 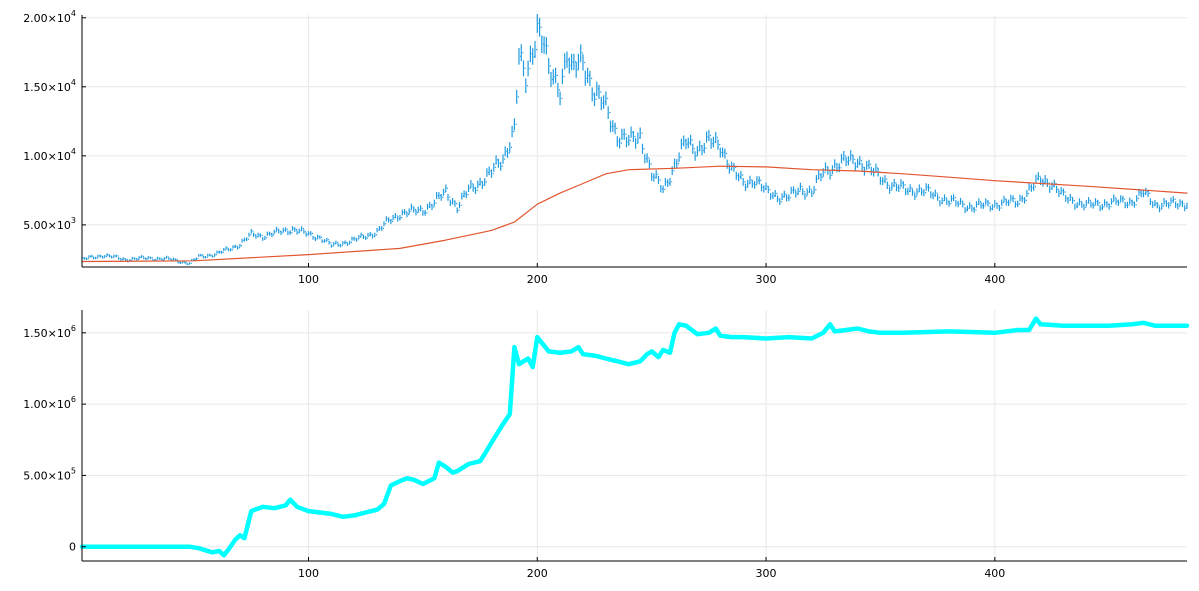 What do you see at coordinates (49, 403) in the screenshot?
I see `equity-y-tick-label: 1.00×10⁶` at bounding box center [49, 403].